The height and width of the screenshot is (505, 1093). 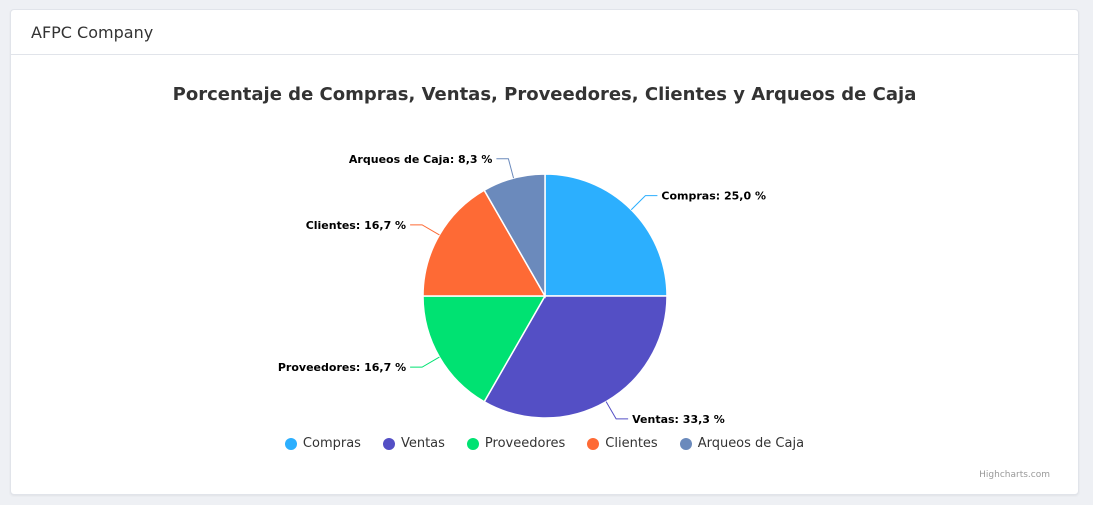 I want to click on legend-label: Ventas, so click(x=422, y=443).